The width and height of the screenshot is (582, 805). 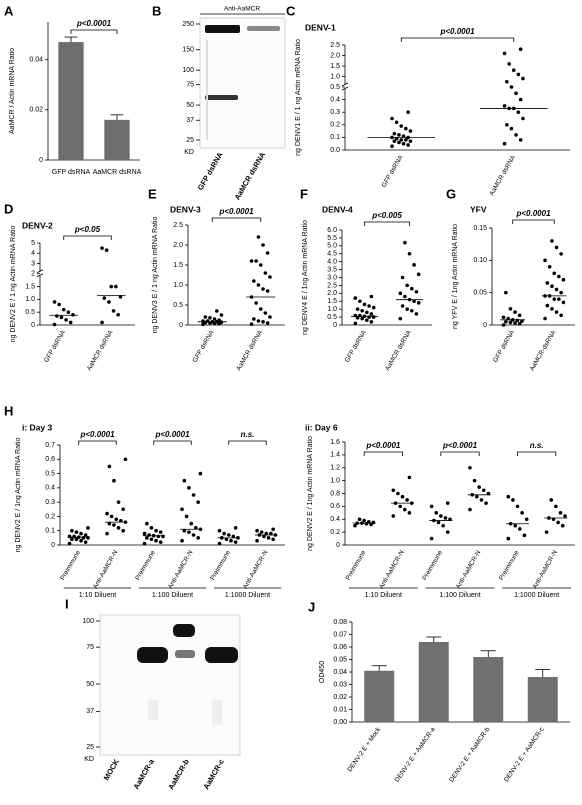 I want to click on x-tick-label: GFP dsRNA, so click(x=55, y=346).